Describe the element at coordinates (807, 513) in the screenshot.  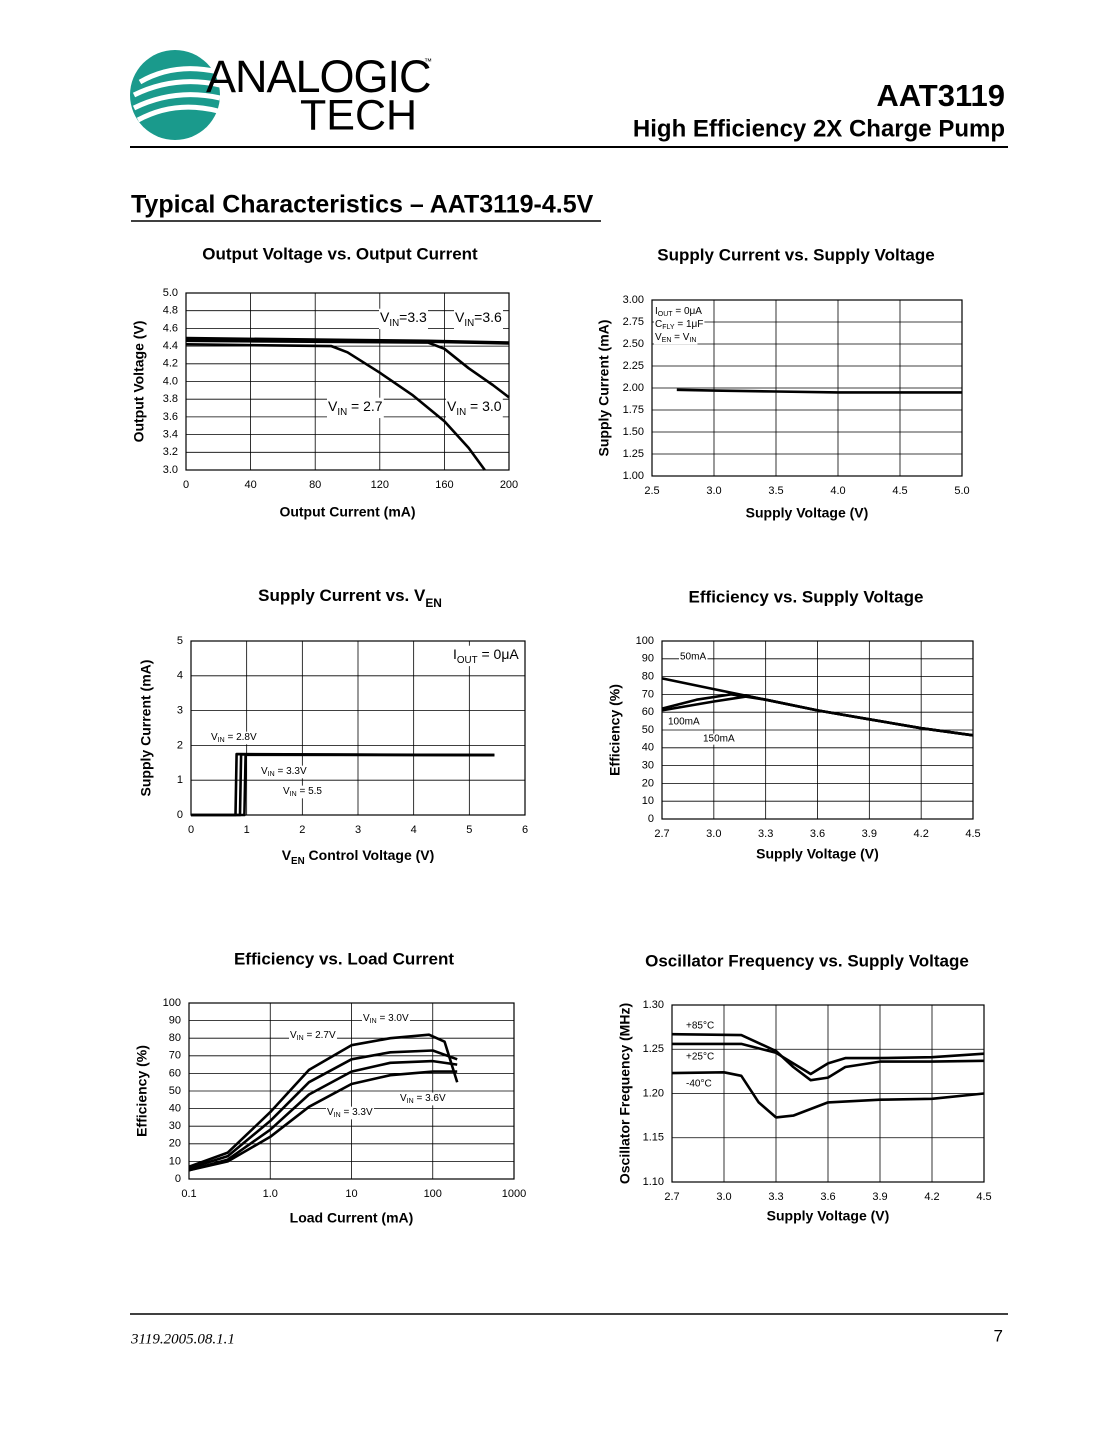
I see `x-axis-label: Supply Voltage (V)` at that location.